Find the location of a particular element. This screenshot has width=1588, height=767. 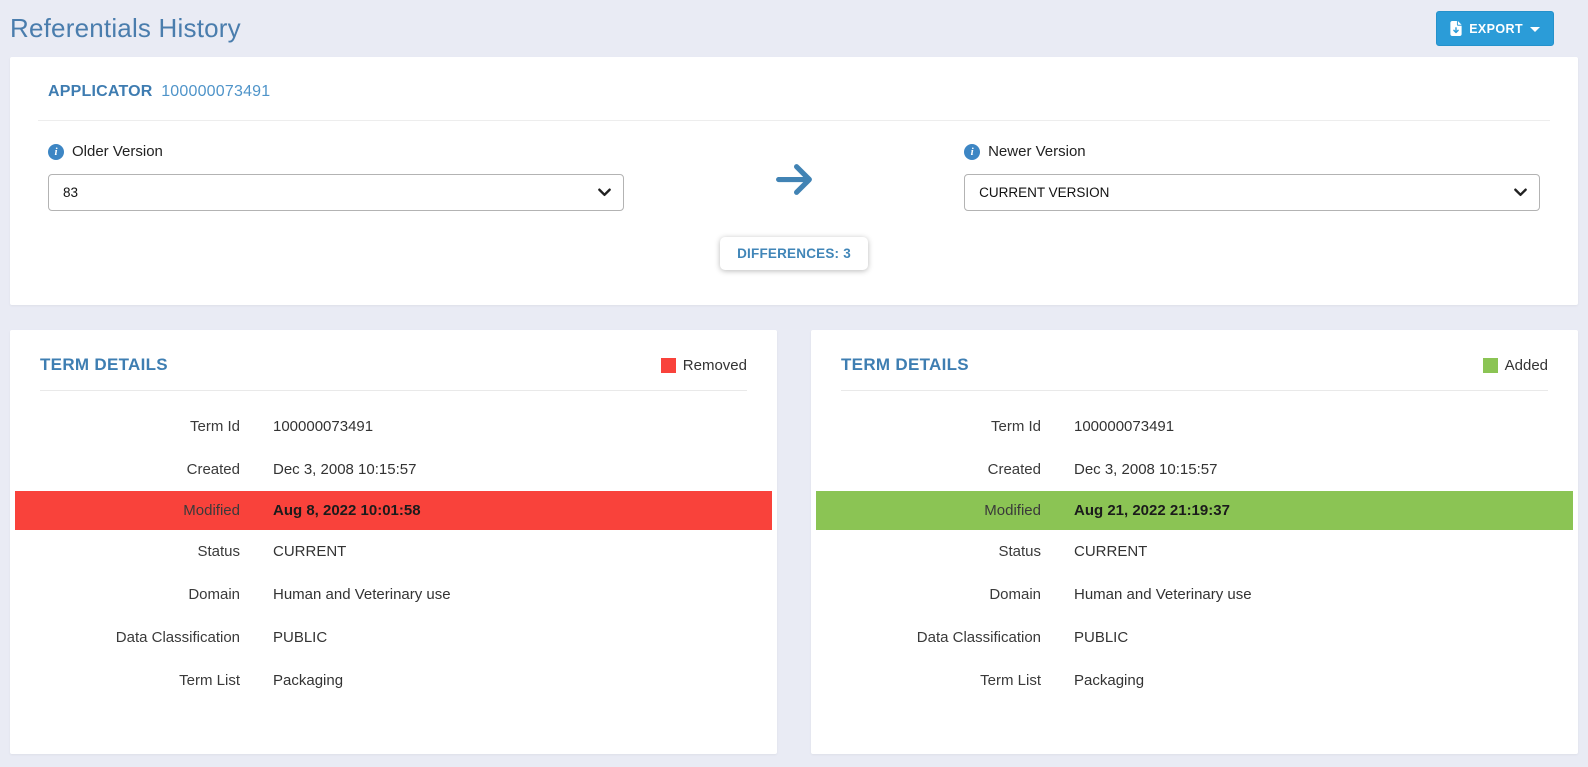

top-bar: Referentials History EXPORT is located at coordinates (794, 28).